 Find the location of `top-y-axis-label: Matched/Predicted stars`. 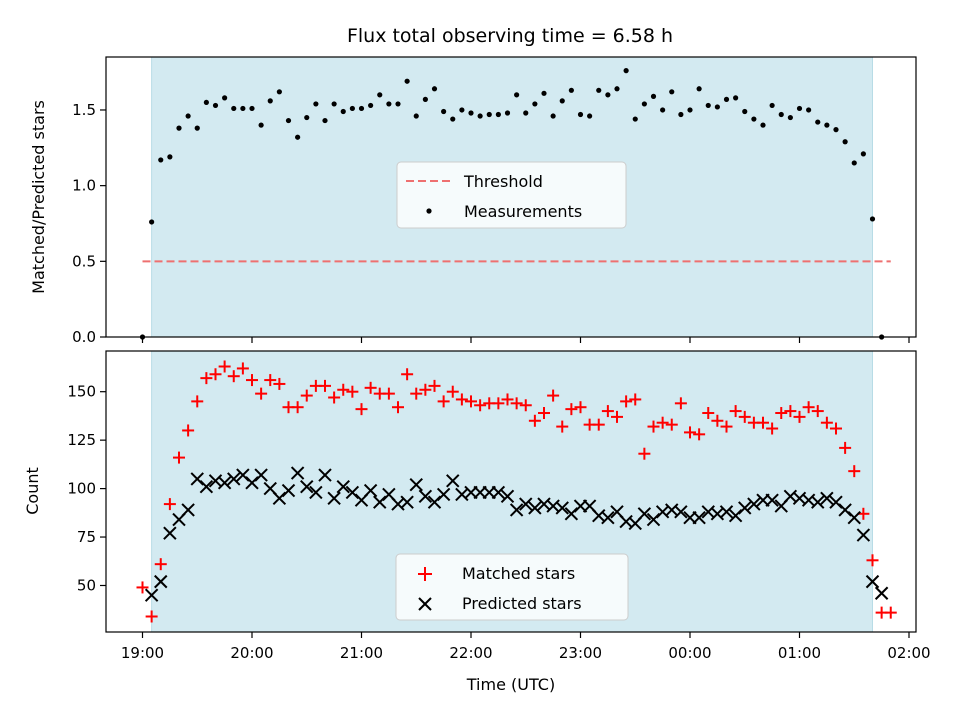

top-y-axis-label: Matched/Predicted stars is located at coordinates (38, 197).